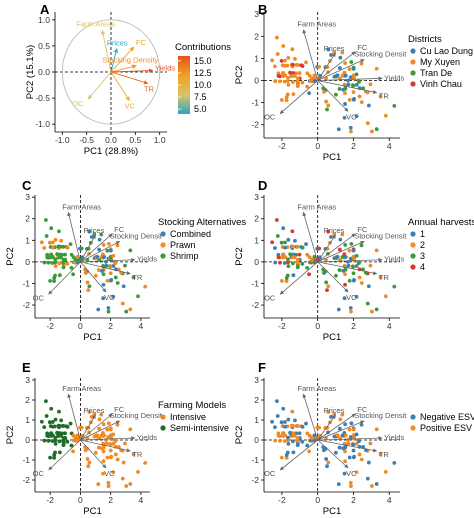  Describe the element at coordinates (130, 60) in the screenshot. I see `loading-label: Stocking Density` at that location.